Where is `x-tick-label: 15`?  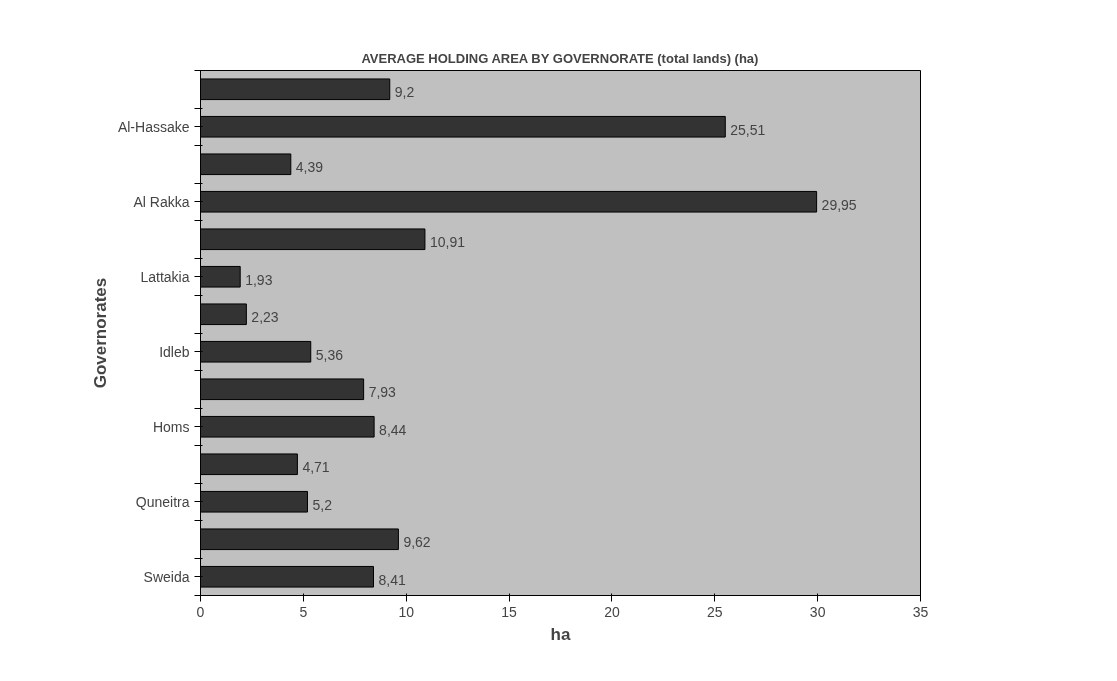
x-tick-label: 15 is located at coordinates (509, 611).